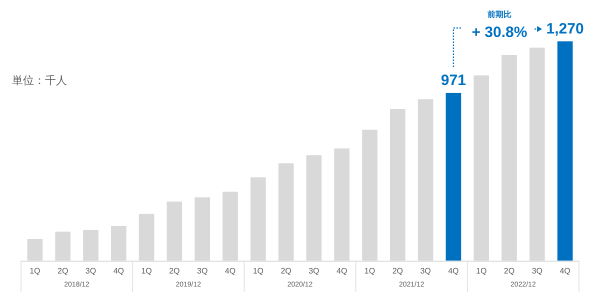  Describe the element at coordinates (499, 14) in the screenshot. I see `text: 前期比` at that location.